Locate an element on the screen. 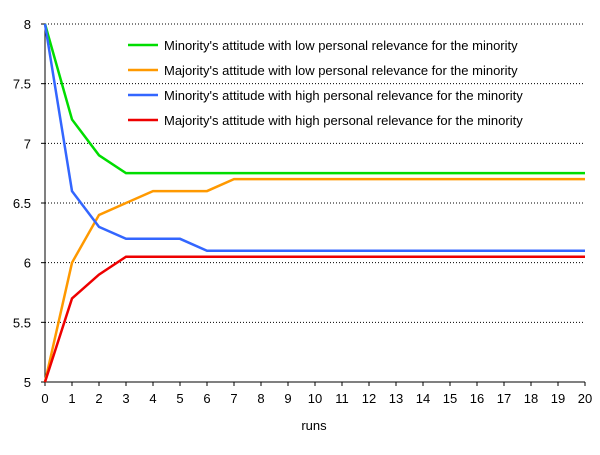  x-tick-label-12: 12 is located at coordinates (369, 398).